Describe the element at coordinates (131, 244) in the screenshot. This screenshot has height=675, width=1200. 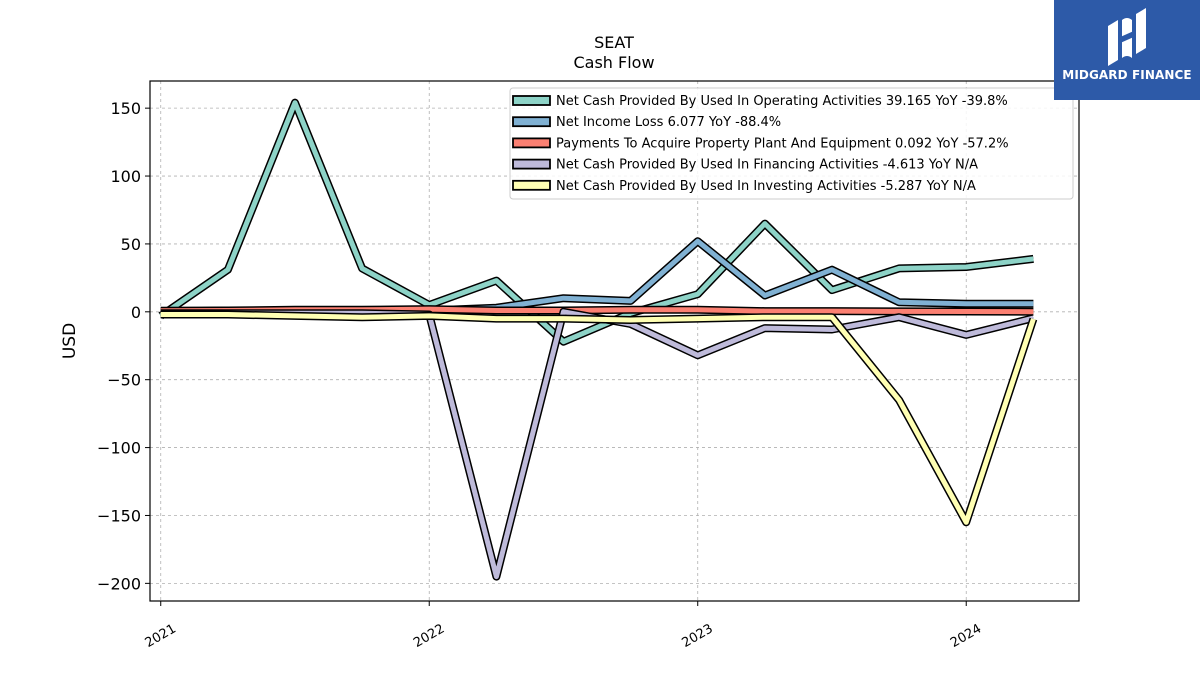
I see `y-tick-label: 50` at that location.